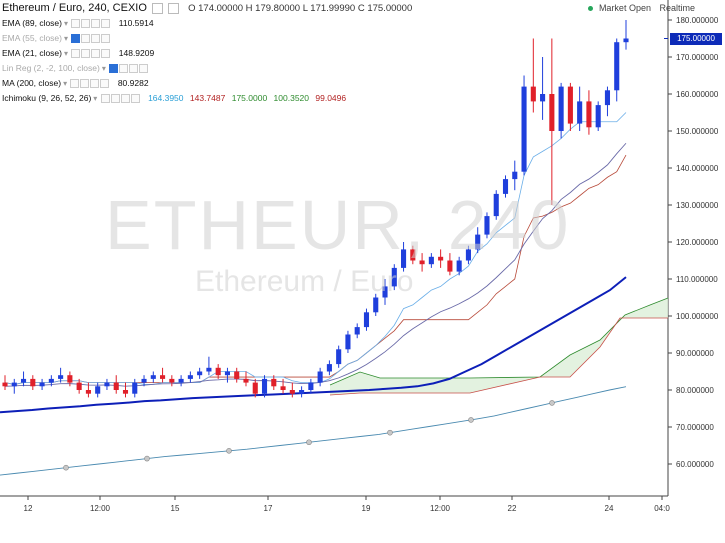  Describe the element at coordinates (56, 38) in the screenshot. I see `indicator-ema55: EMA (55, close) ▾` at that location.